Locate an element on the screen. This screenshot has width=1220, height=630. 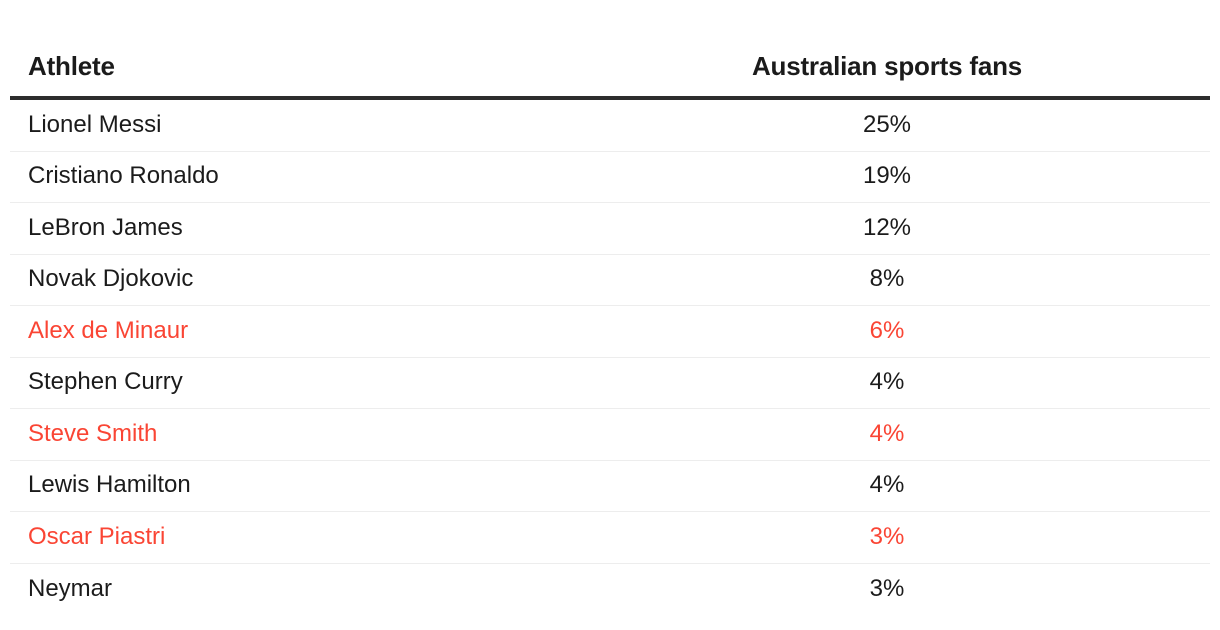
table-row: Oscar Piastri 3% is located at coordinates (610, 538).